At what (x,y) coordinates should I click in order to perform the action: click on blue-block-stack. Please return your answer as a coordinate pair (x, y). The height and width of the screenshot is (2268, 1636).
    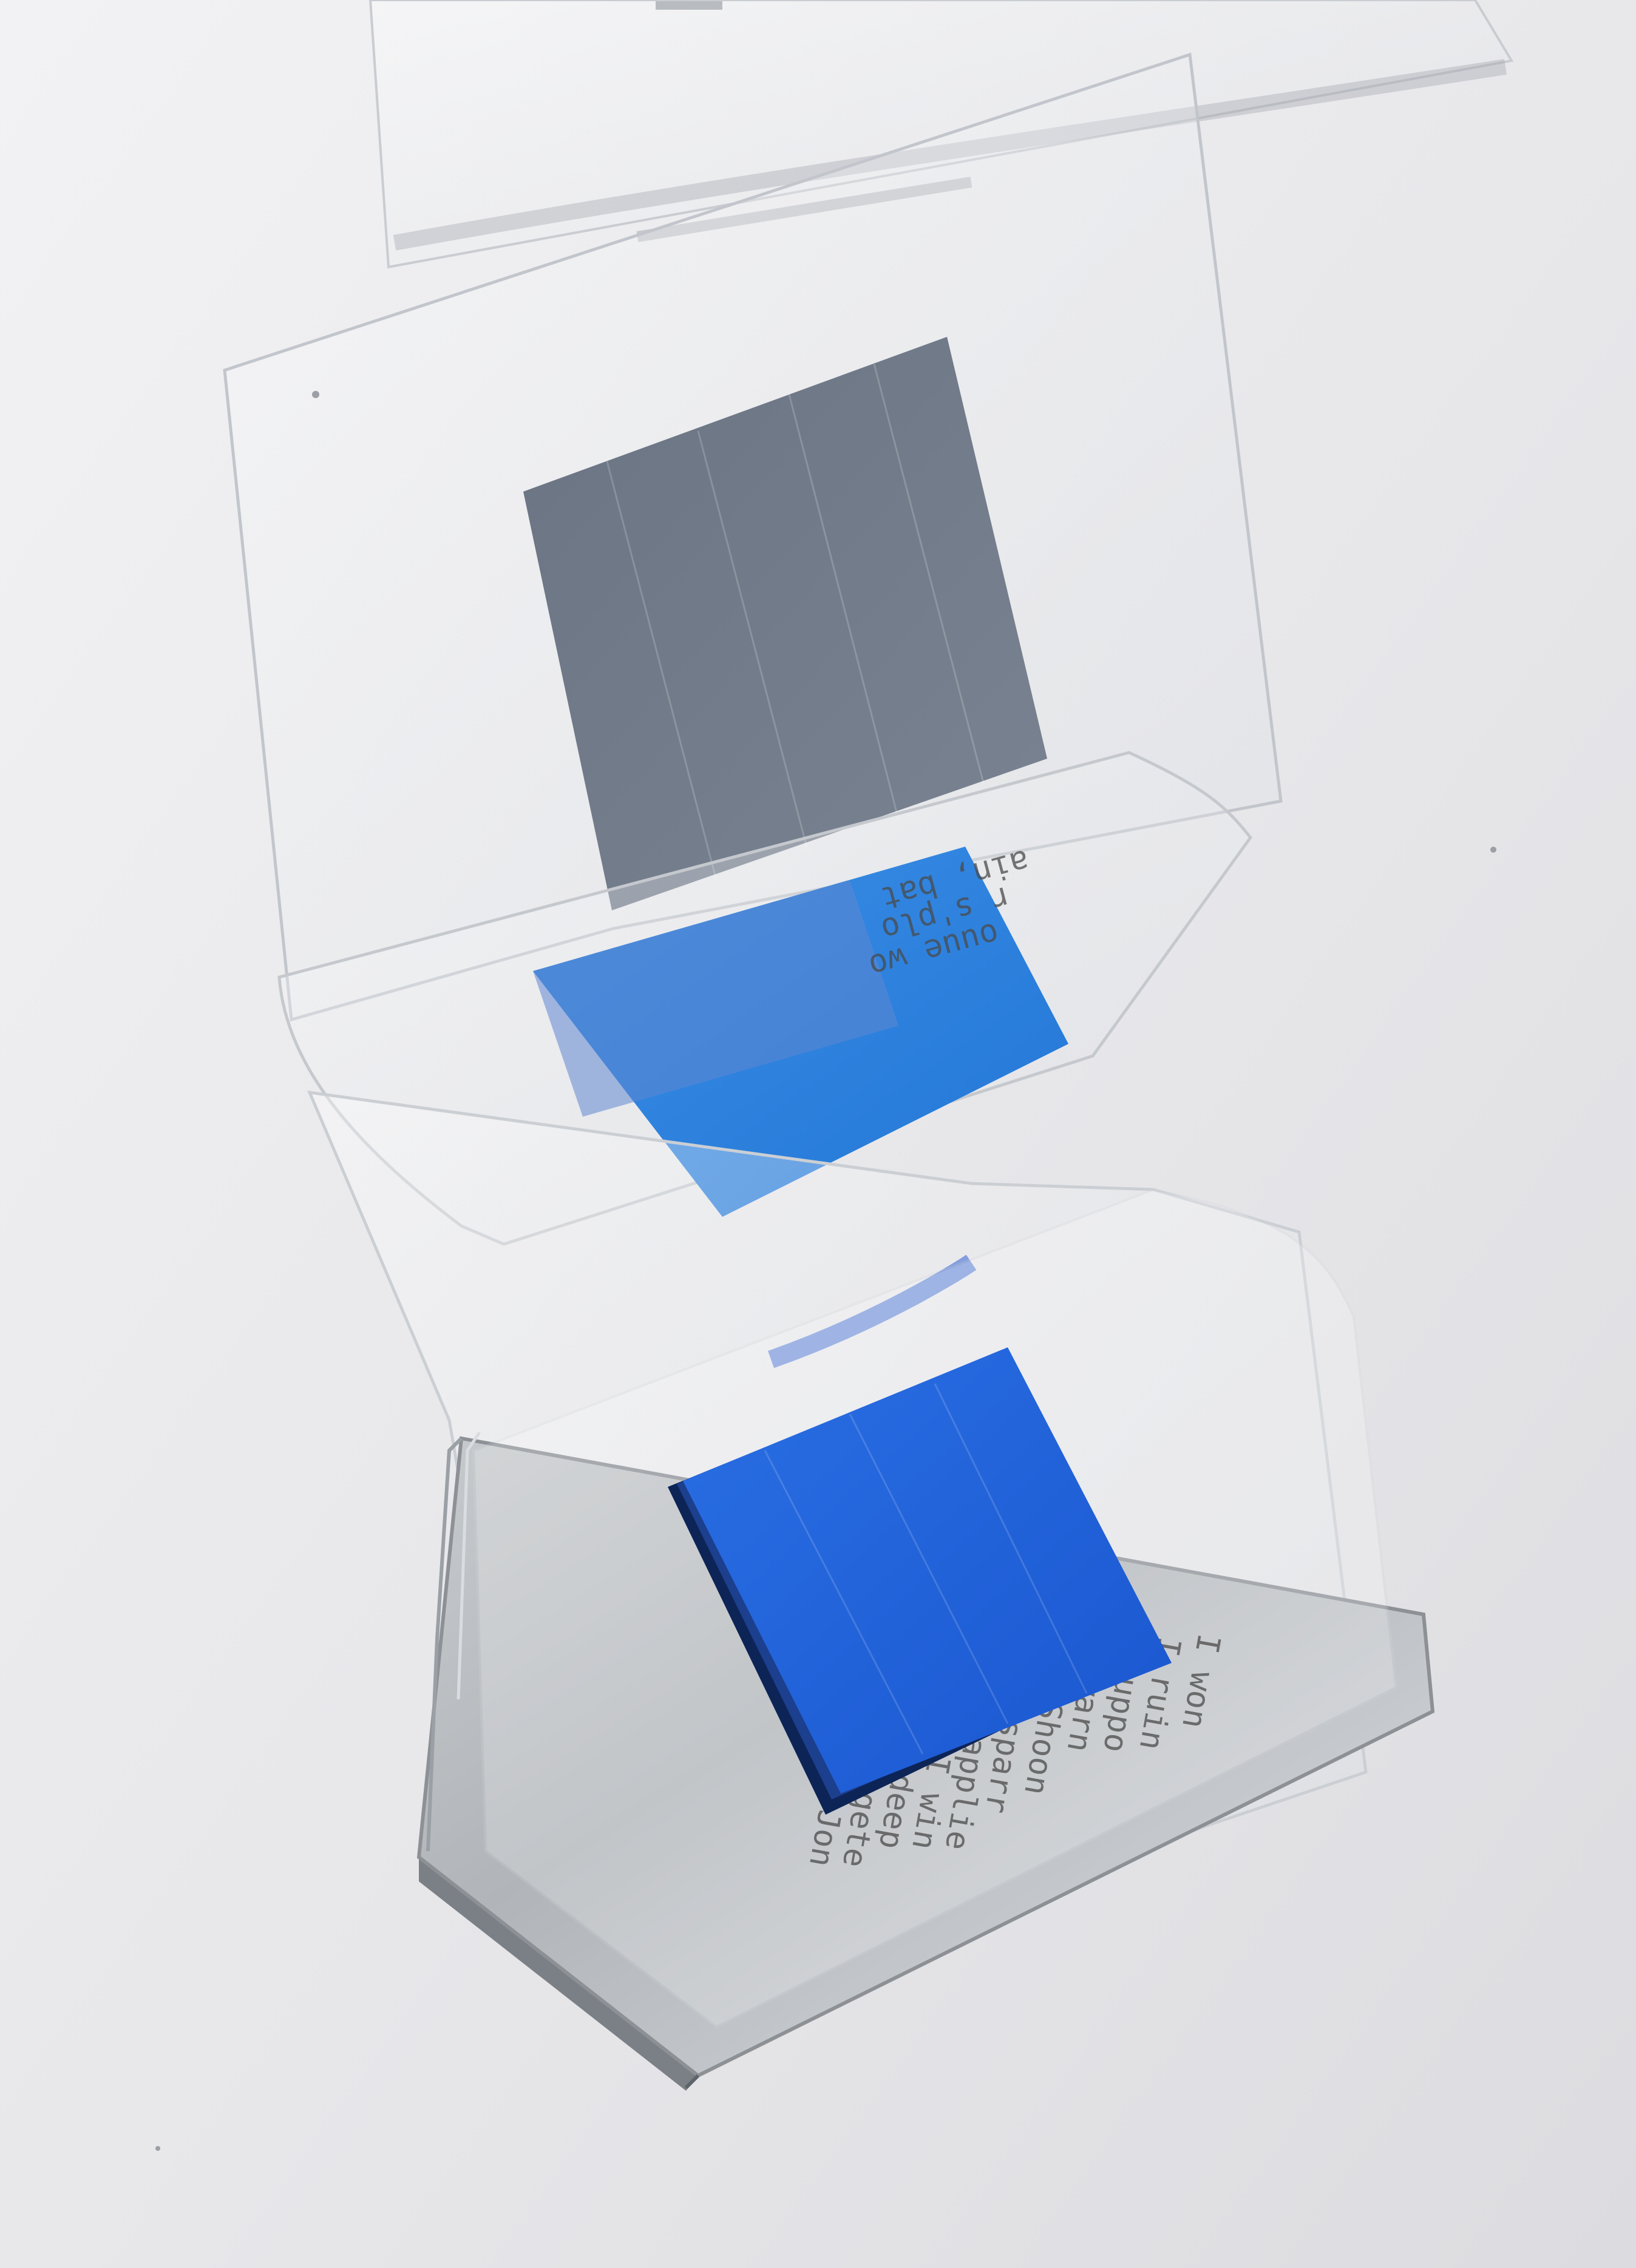
    Looking at the image, I should click on (920, 1581).